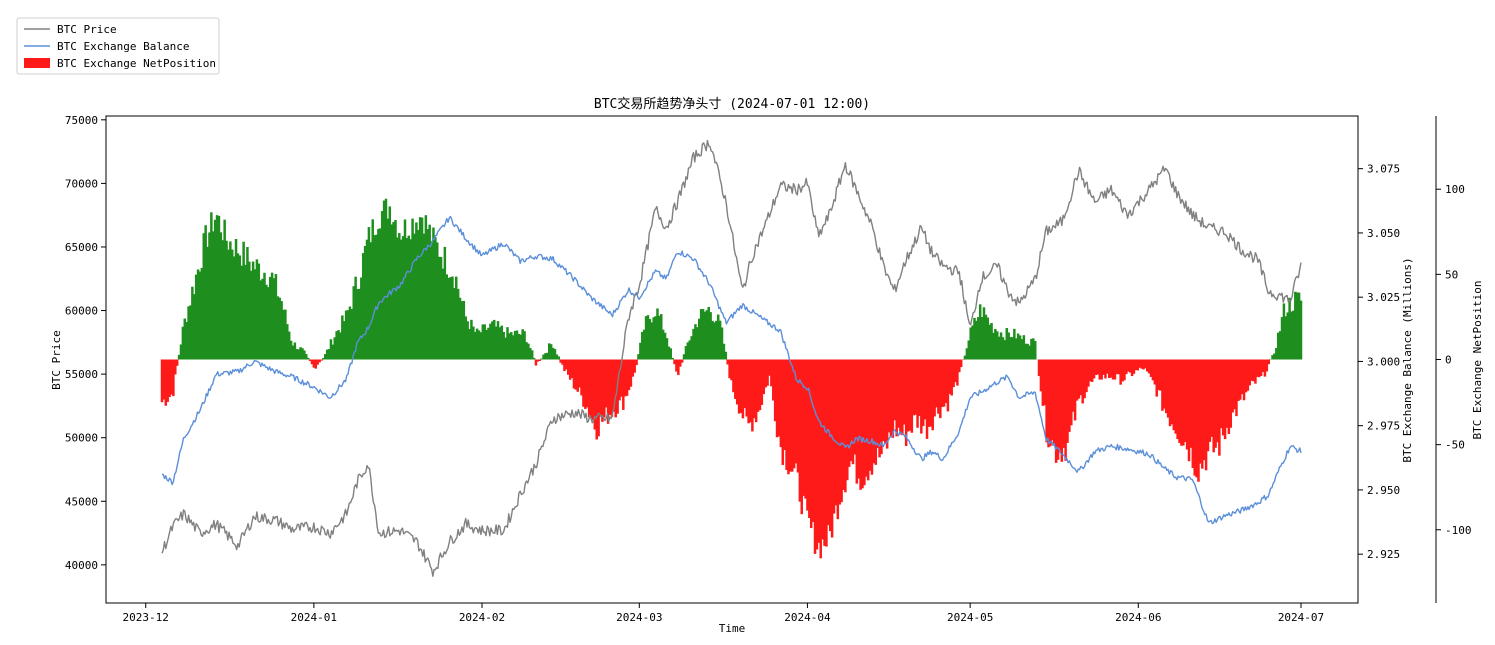 This screenshot has width=1495, height=645. Describe the element at coordinates (732, 104) in the screenshot. I see `chart-title: BTC交易所趋势净头寸 (2024-07-01 12:00)` at that location.